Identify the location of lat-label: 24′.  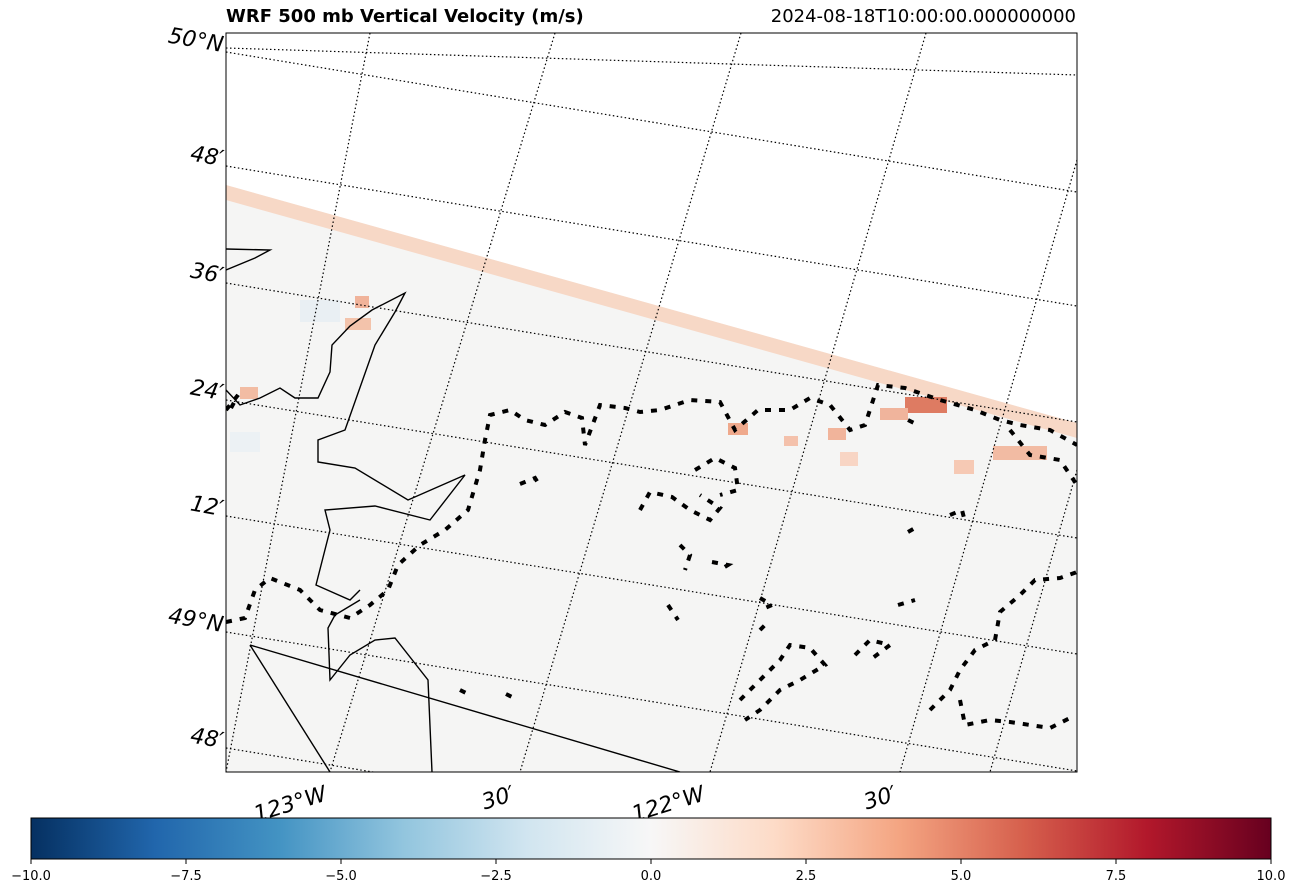
(206, 391).